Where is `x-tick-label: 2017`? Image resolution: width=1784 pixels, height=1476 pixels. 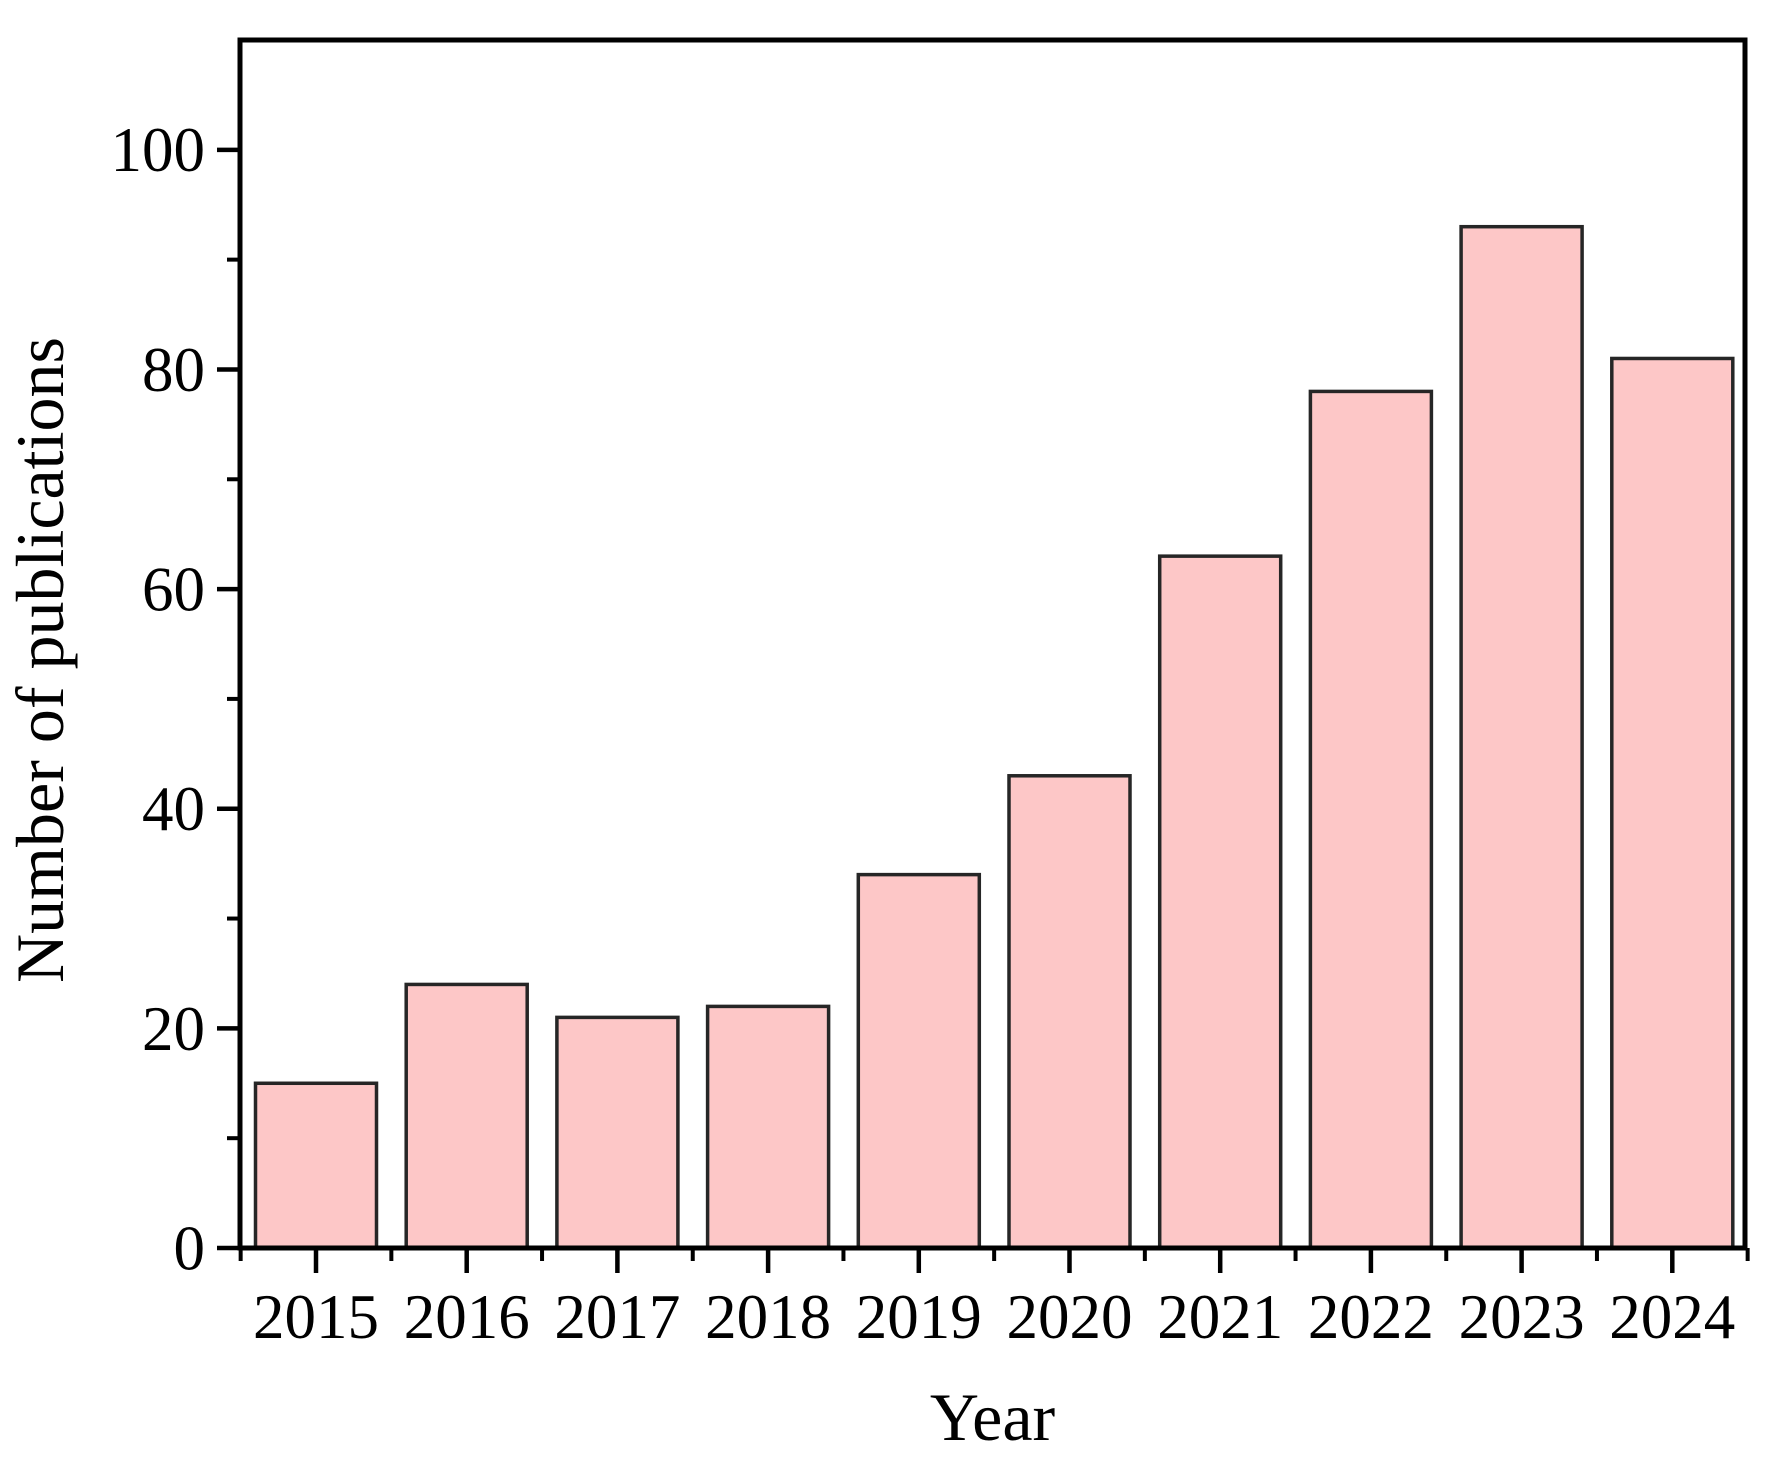
x-tick-label: 2017 is located at coordinates (617, 1317).